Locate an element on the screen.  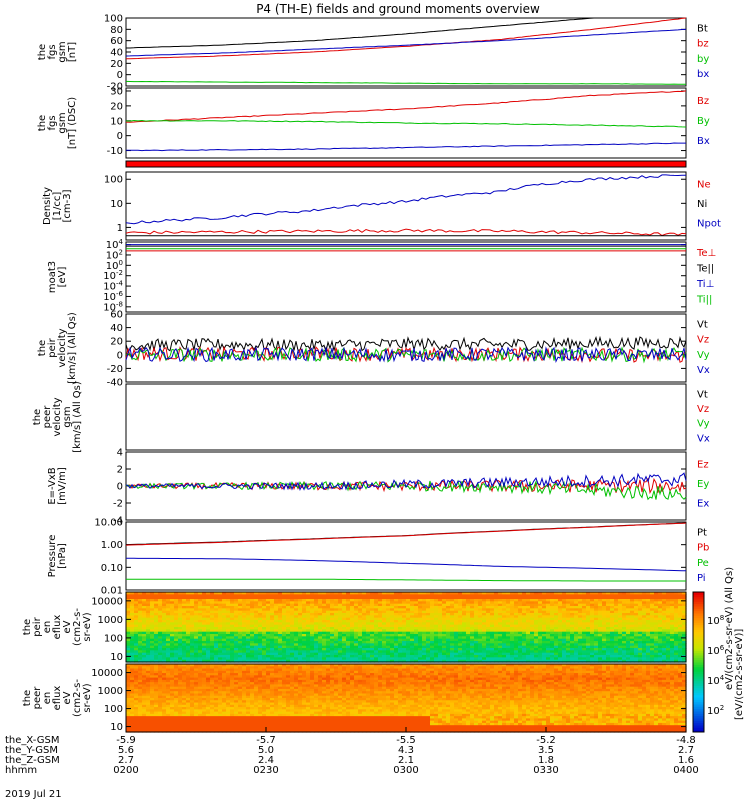
panel-frame is located at coordinates (406, 277).